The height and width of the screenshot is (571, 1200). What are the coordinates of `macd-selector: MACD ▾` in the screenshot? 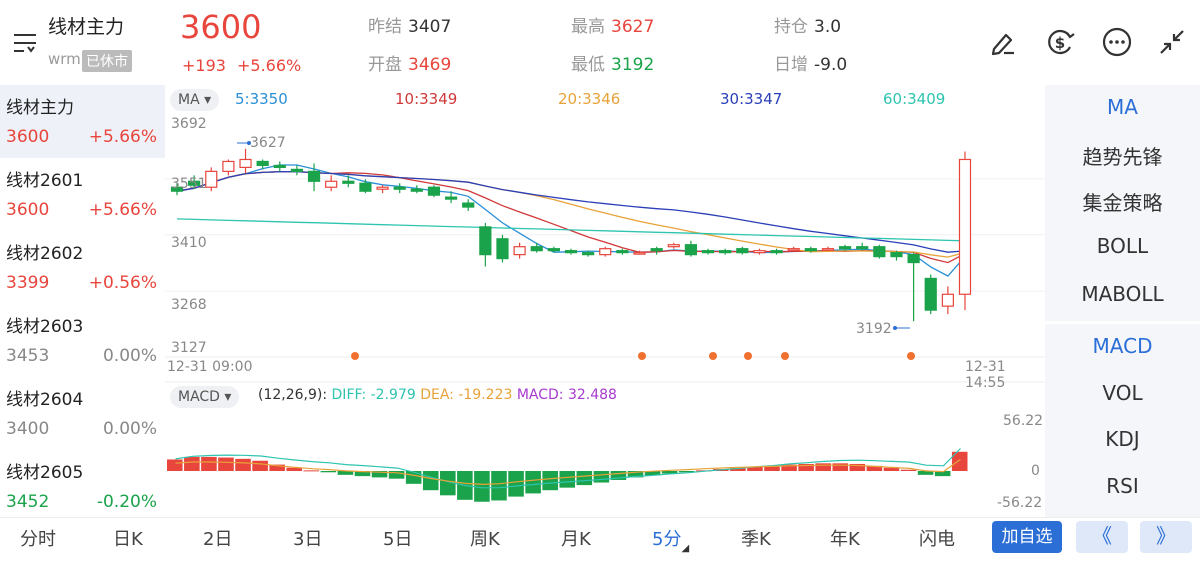 It's located at (205, 397).